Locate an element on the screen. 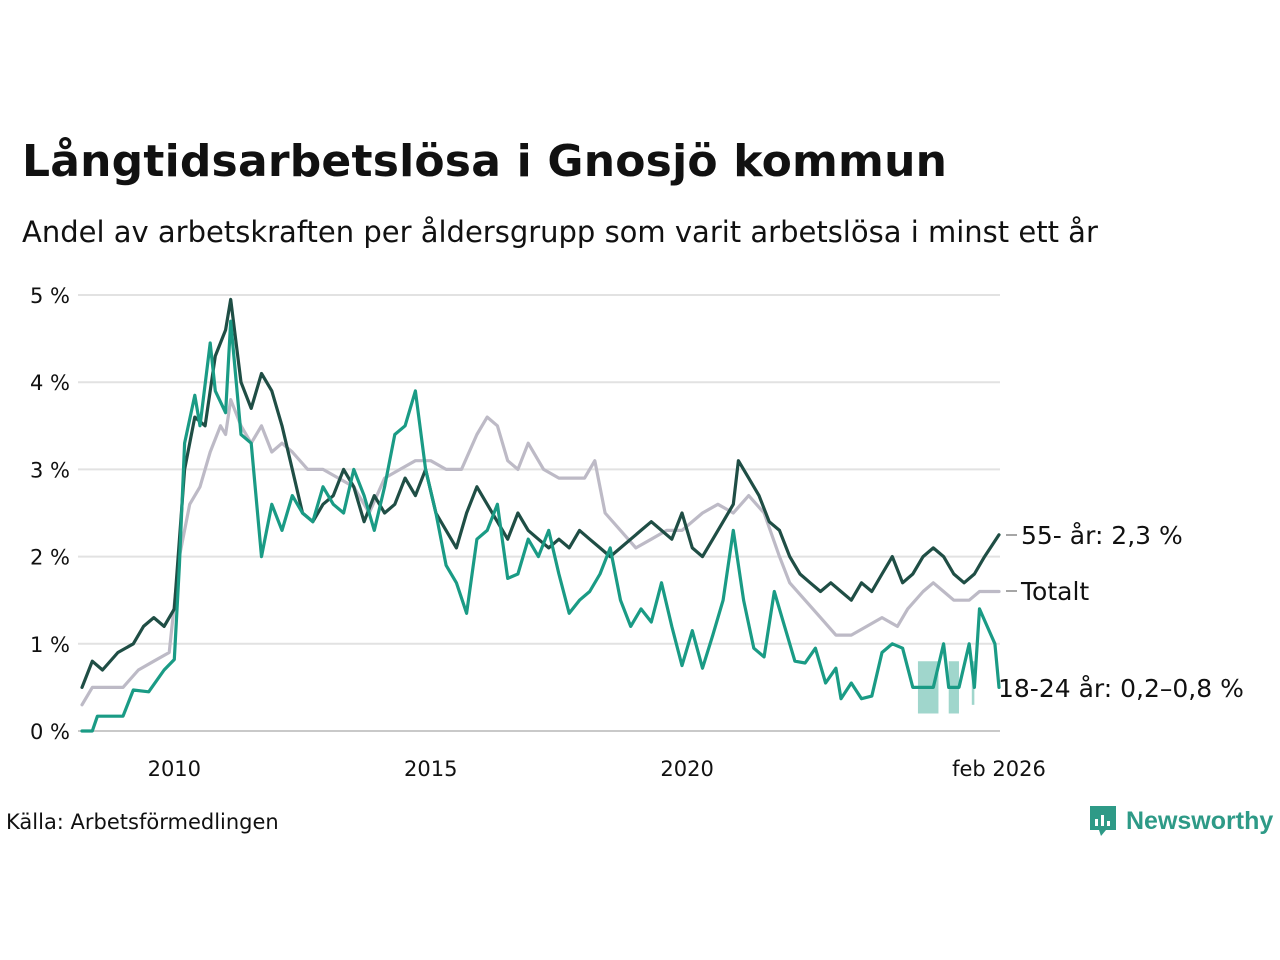  brand-logo: Newsworthy is located at coordinates (1180, 821).